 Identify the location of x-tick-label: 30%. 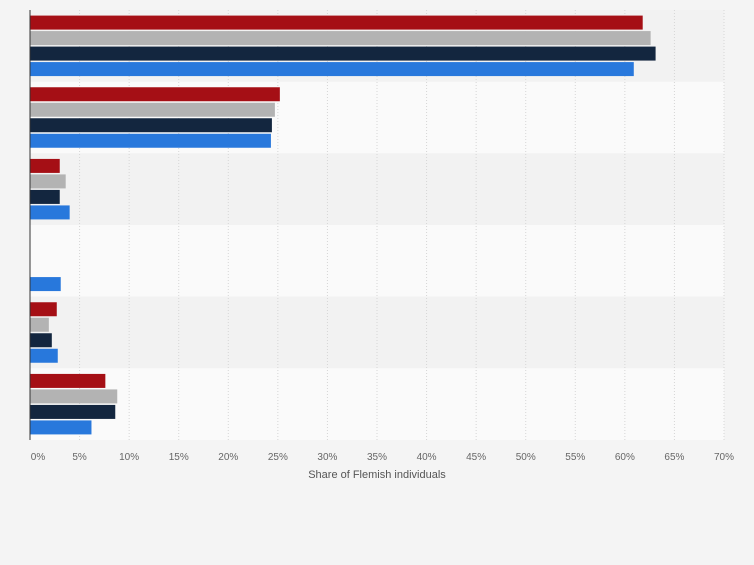
(327, 457).